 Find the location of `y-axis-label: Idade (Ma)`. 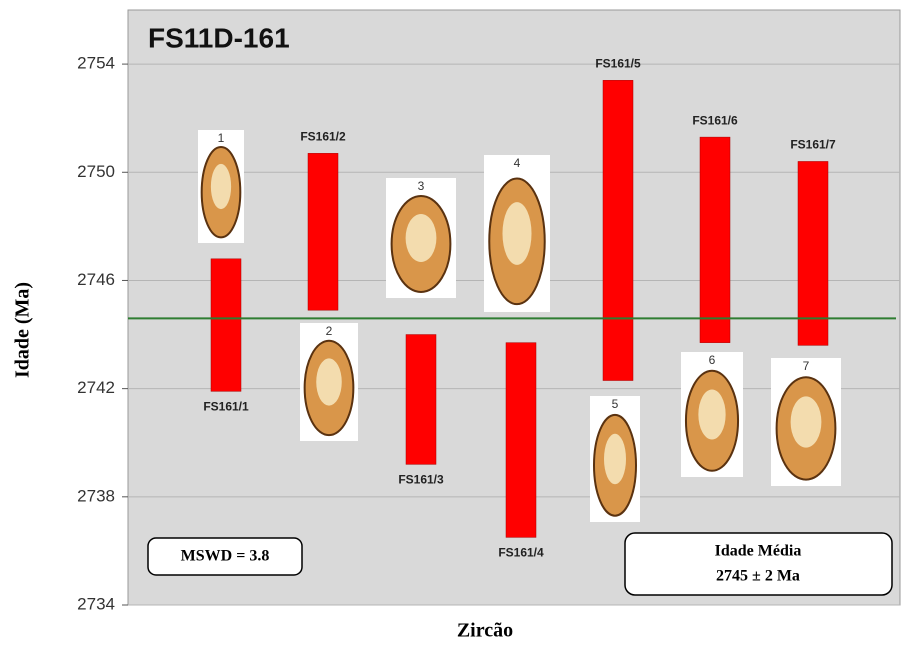

y-axis-label: Idade (Ma) is located at coordinates (23, 330).